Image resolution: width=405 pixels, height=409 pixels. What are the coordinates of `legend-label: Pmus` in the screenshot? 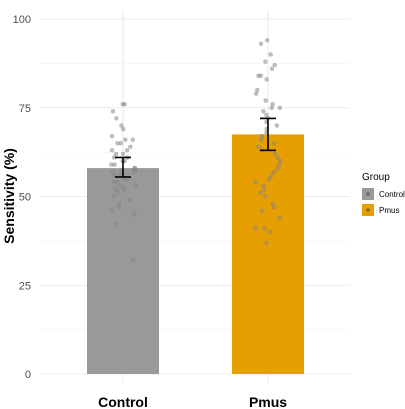 It's located at (389, 210).